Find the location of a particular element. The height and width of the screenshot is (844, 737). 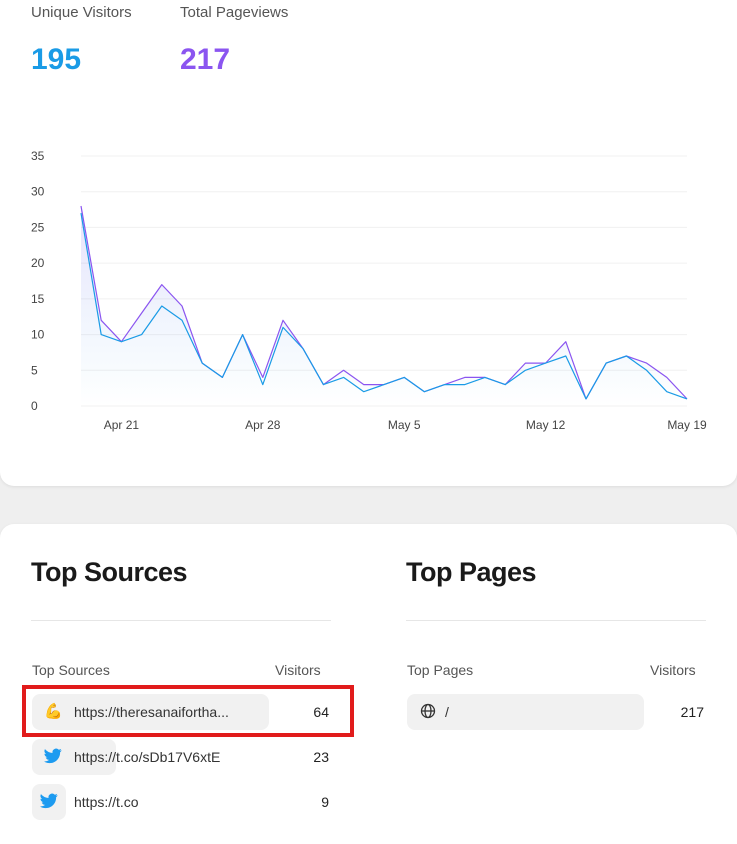

source-row: 💪 https://theresanaifortha... 64 is located at coordinates (170, 712).